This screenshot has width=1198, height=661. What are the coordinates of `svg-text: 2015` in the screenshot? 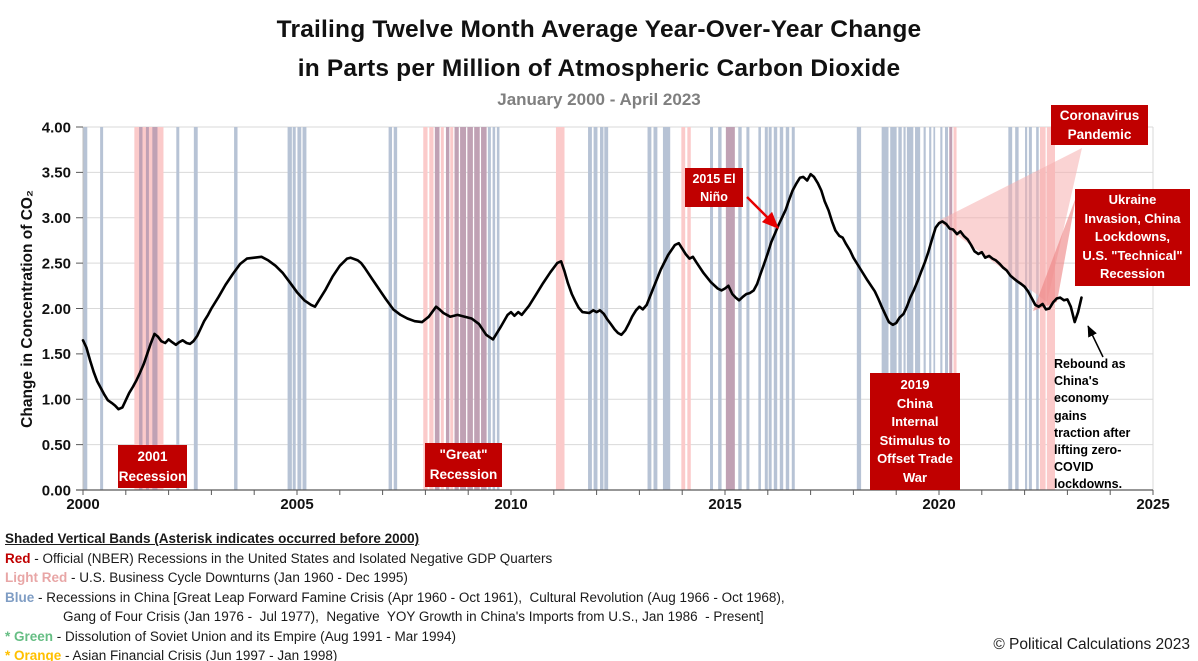 It's located at (724, 504).